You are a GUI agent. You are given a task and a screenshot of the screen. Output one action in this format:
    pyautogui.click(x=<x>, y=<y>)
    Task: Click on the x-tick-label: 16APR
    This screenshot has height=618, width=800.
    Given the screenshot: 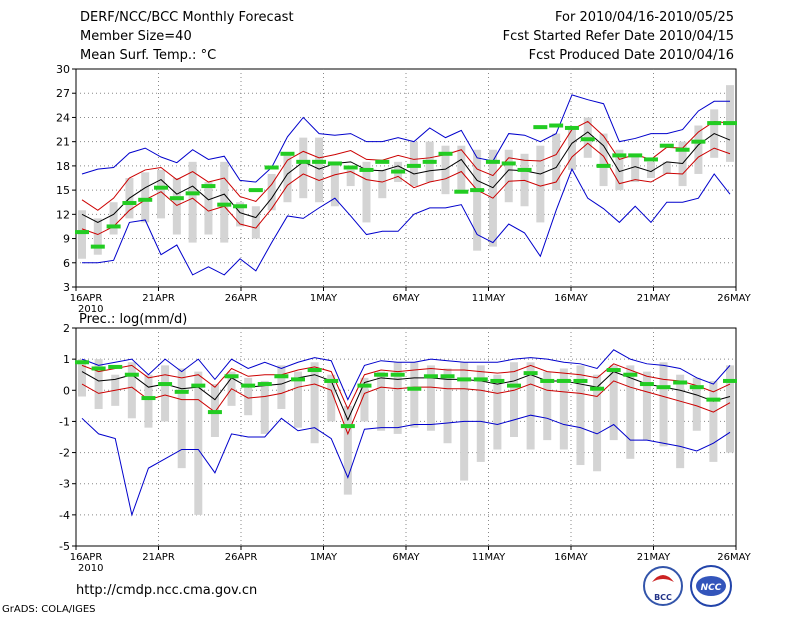 What is the action you would take?
    pyautogui.click(x=86, y=298)
    